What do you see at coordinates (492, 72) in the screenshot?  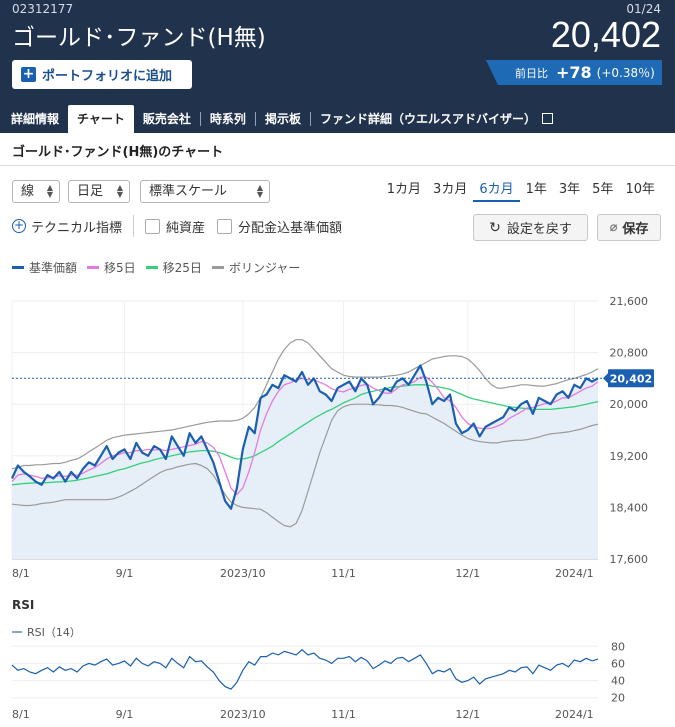 I see `badge-corner` at bounding box center [492, 72].